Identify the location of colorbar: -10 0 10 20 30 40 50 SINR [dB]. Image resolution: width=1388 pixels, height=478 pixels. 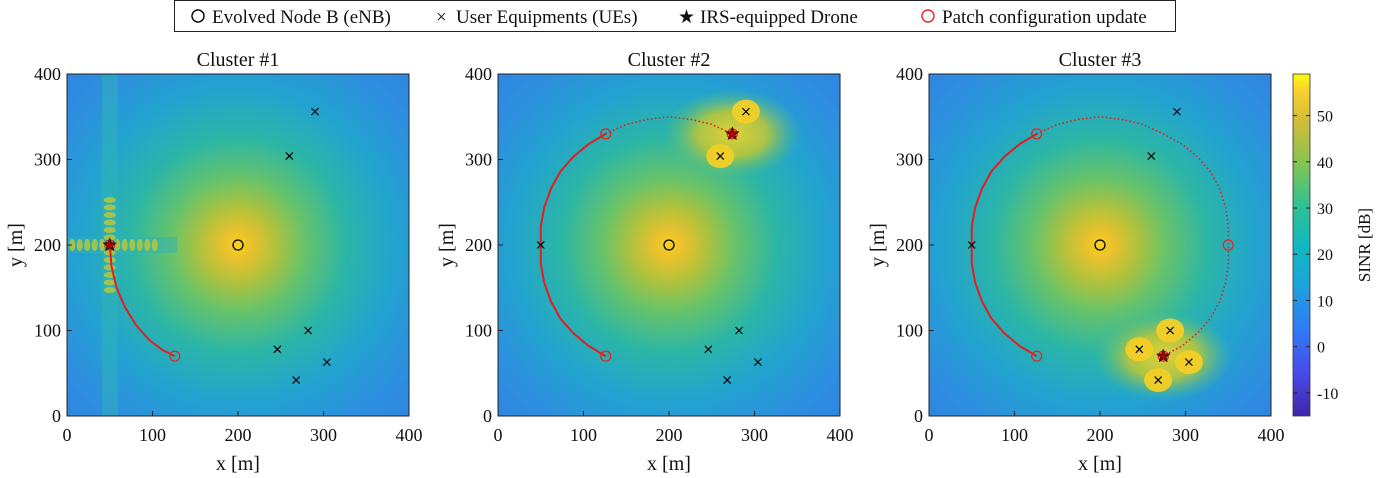
(1333, 245).